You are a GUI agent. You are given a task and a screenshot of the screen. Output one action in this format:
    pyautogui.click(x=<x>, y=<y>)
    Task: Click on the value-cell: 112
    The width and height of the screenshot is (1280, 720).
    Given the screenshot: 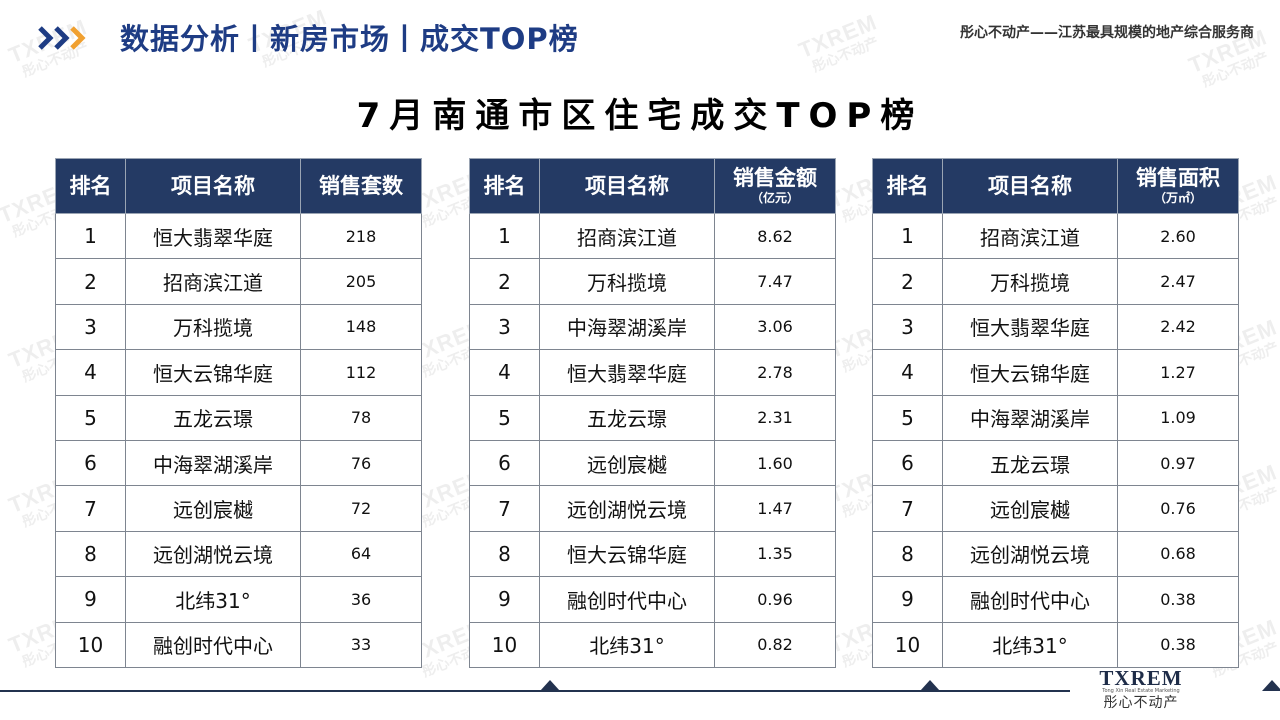 What is the action you would take?
    pyautogui.click(x=361, y=372)
    